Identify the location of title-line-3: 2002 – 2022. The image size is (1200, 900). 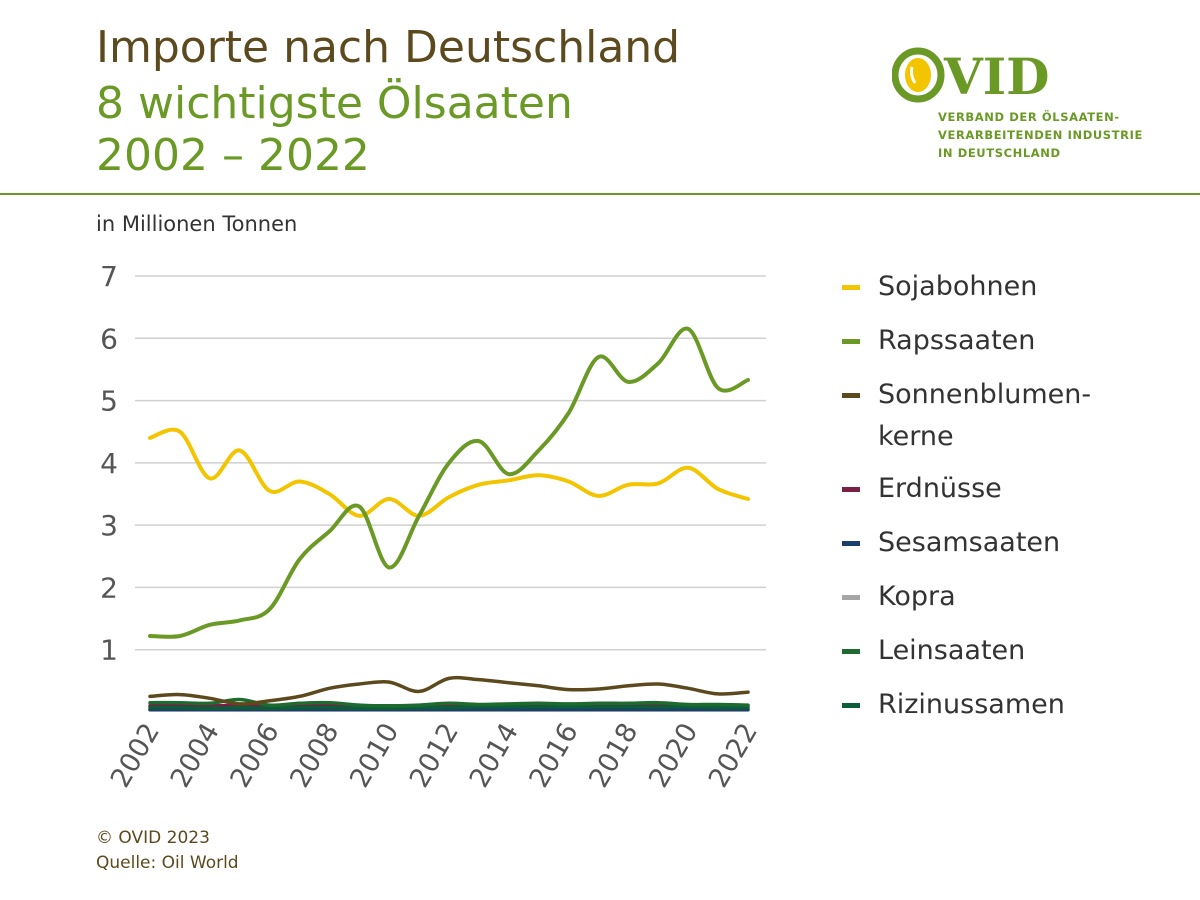
(233, 155).